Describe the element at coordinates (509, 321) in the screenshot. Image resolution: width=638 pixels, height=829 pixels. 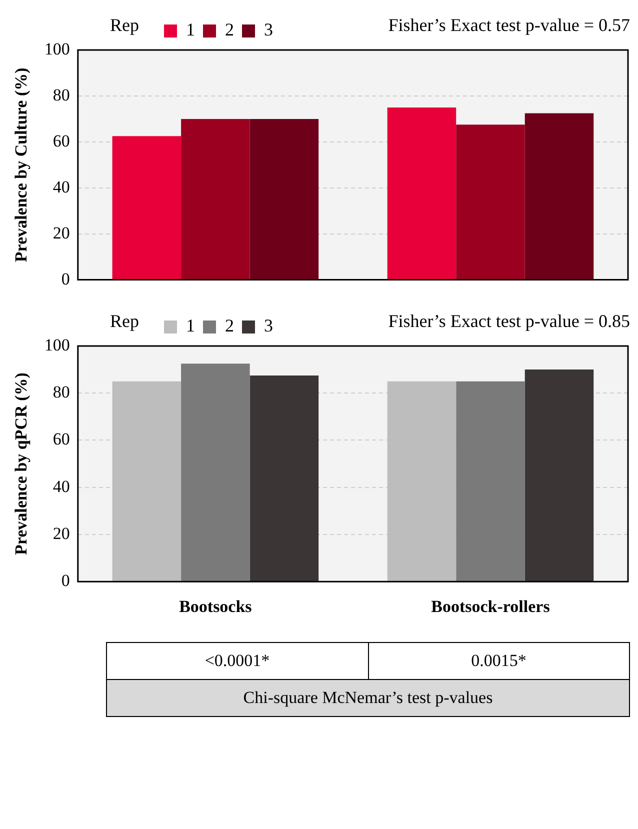
I see `text: Fisher’s Exact test p-value = 0.85` at that location.